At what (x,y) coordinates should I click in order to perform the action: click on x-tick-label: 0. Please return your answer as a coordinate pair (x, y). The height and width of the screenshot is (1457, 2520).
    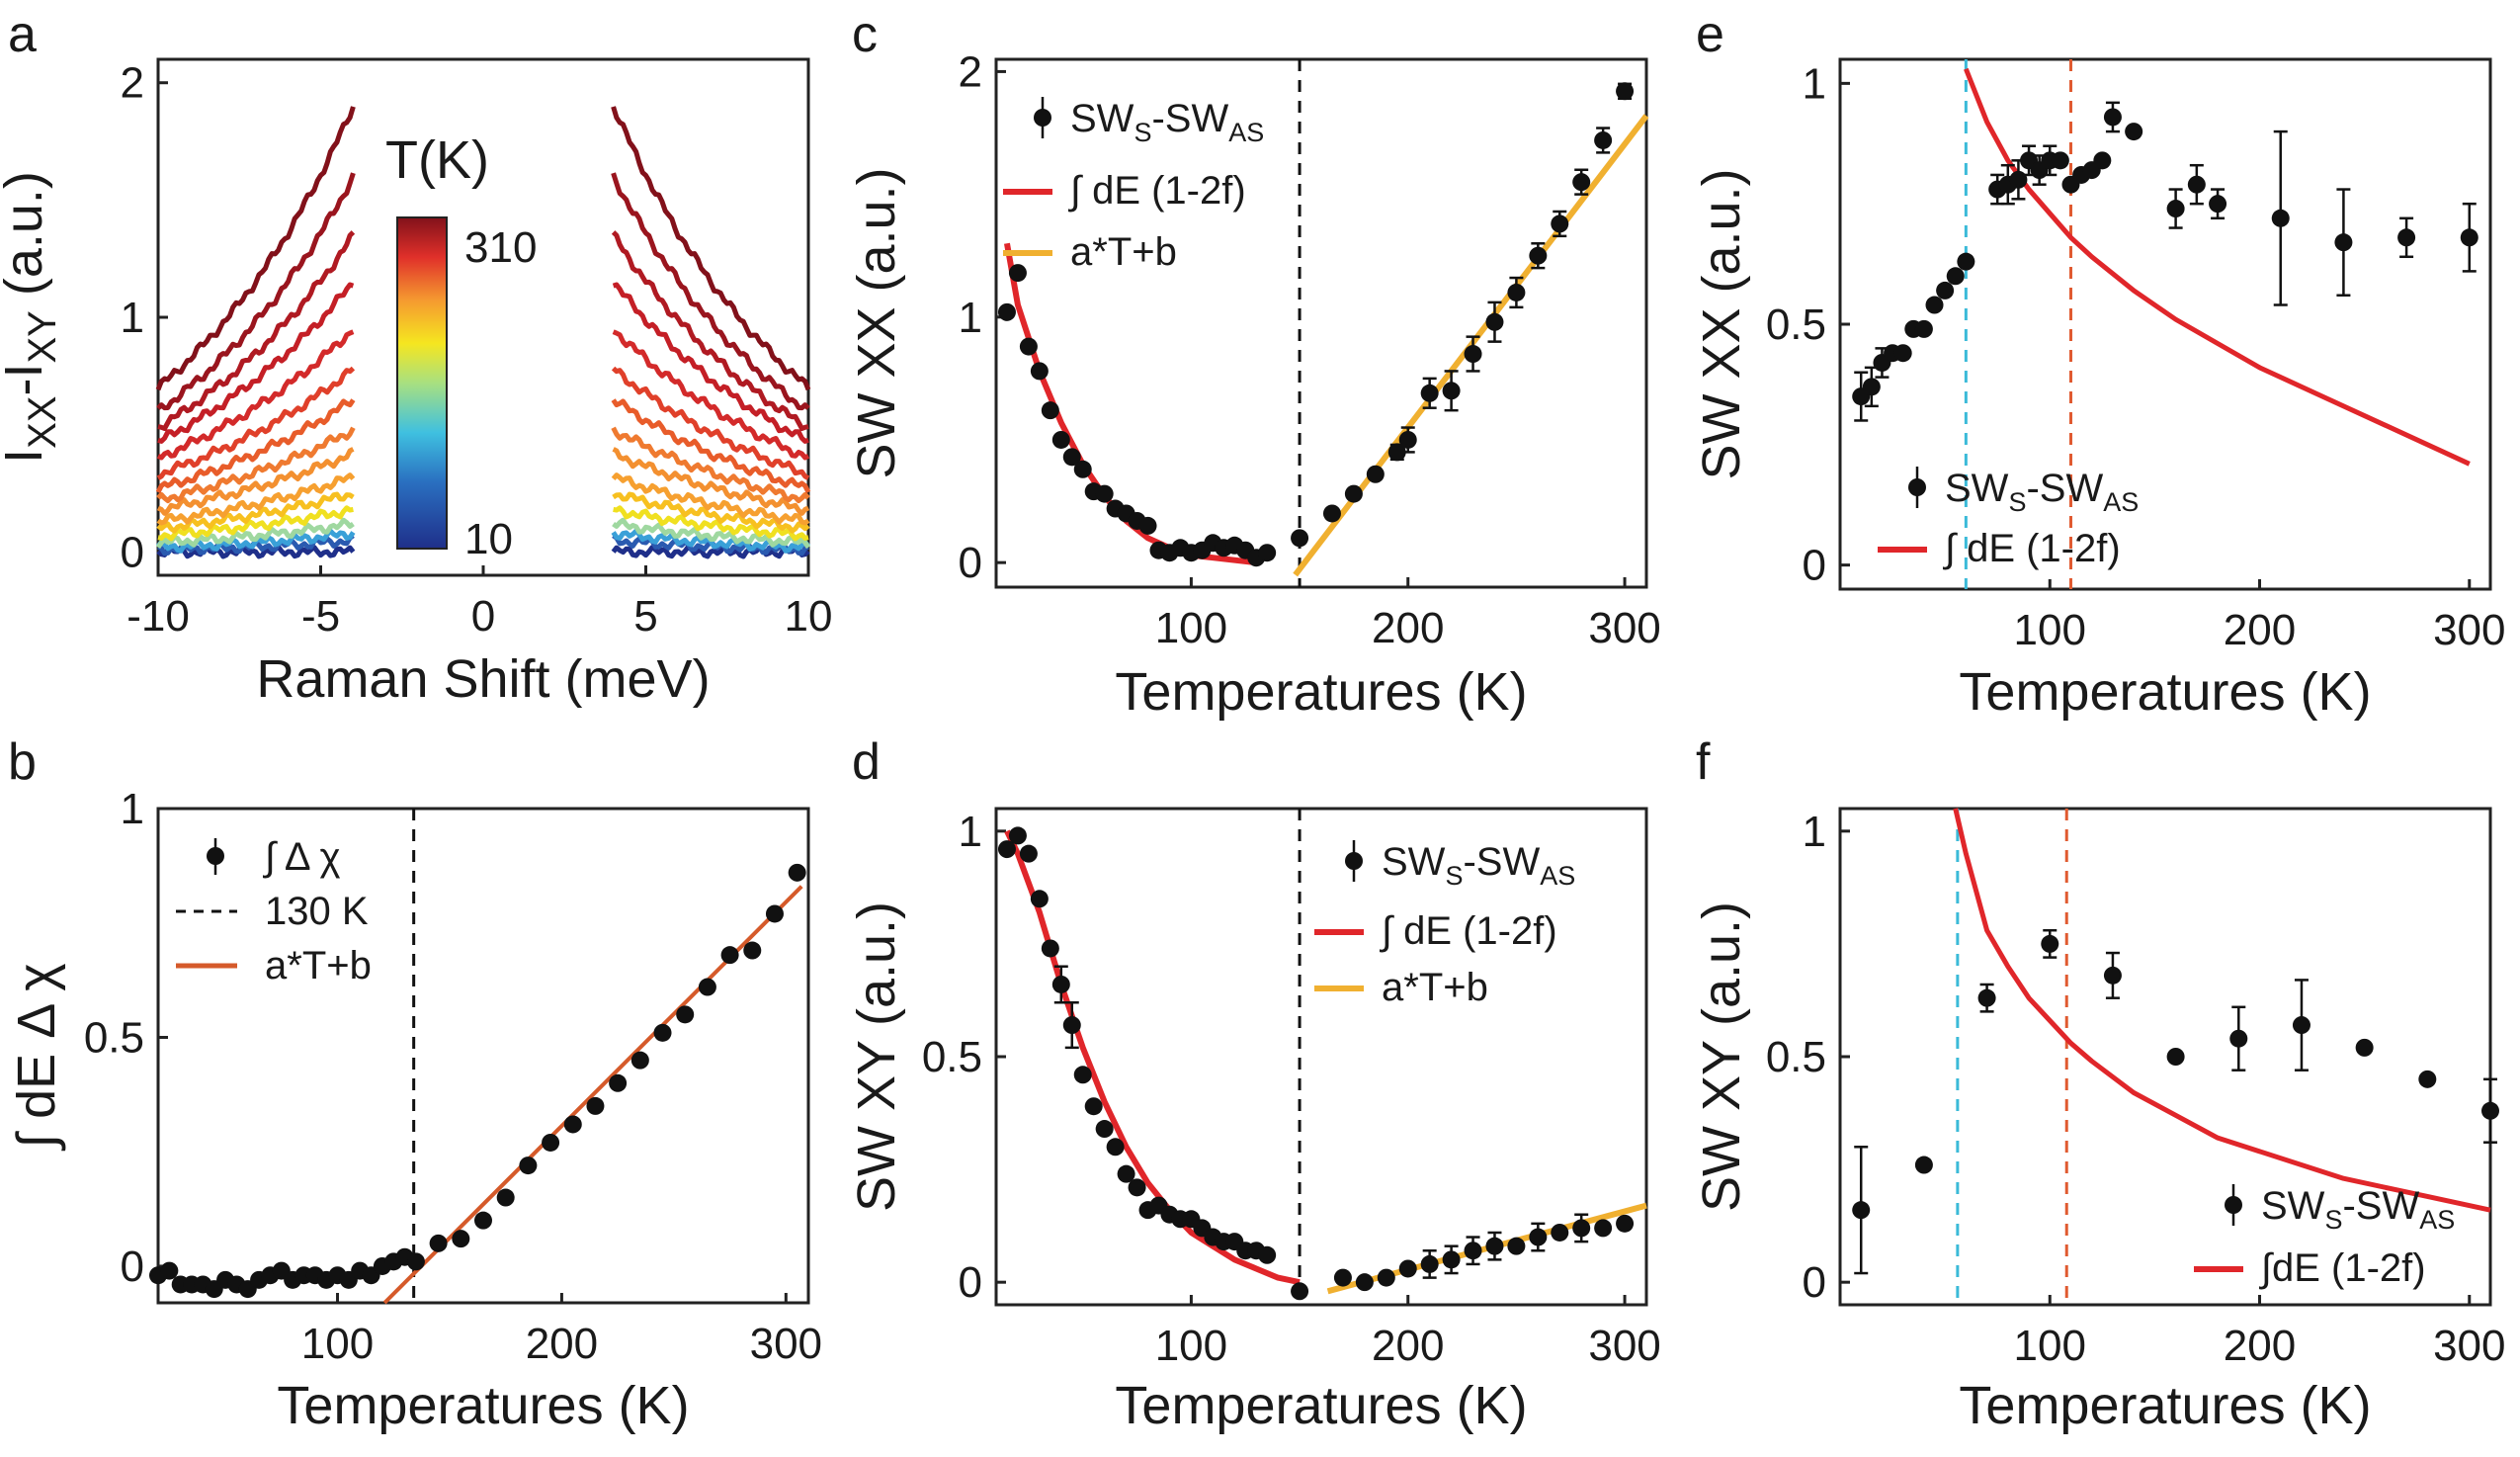
    Looking at the image, I should click on (483, 616).